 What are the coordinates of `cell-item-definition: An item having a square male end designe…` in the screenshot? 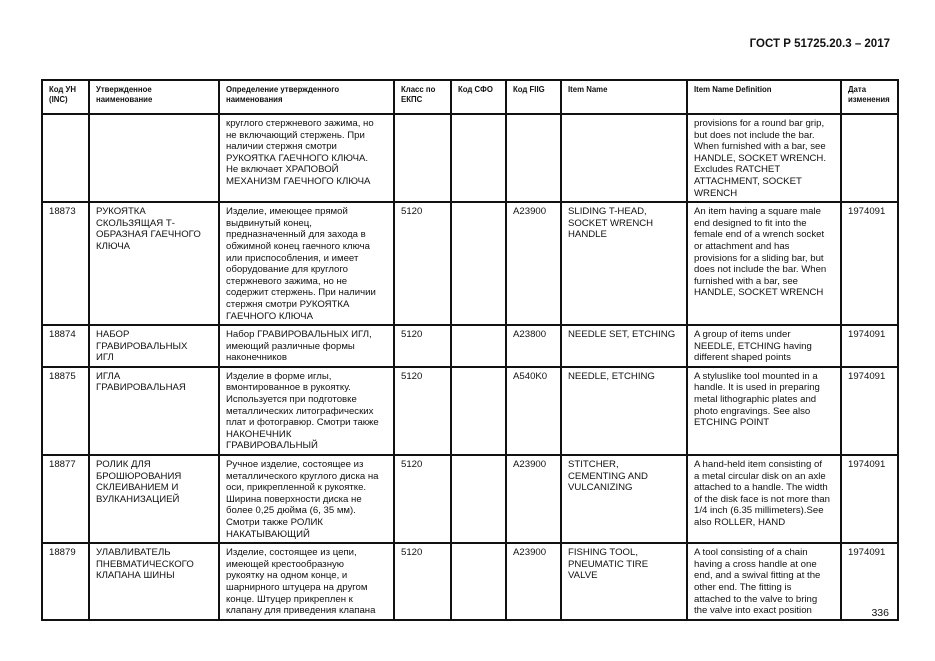 It's located at (764, 264).